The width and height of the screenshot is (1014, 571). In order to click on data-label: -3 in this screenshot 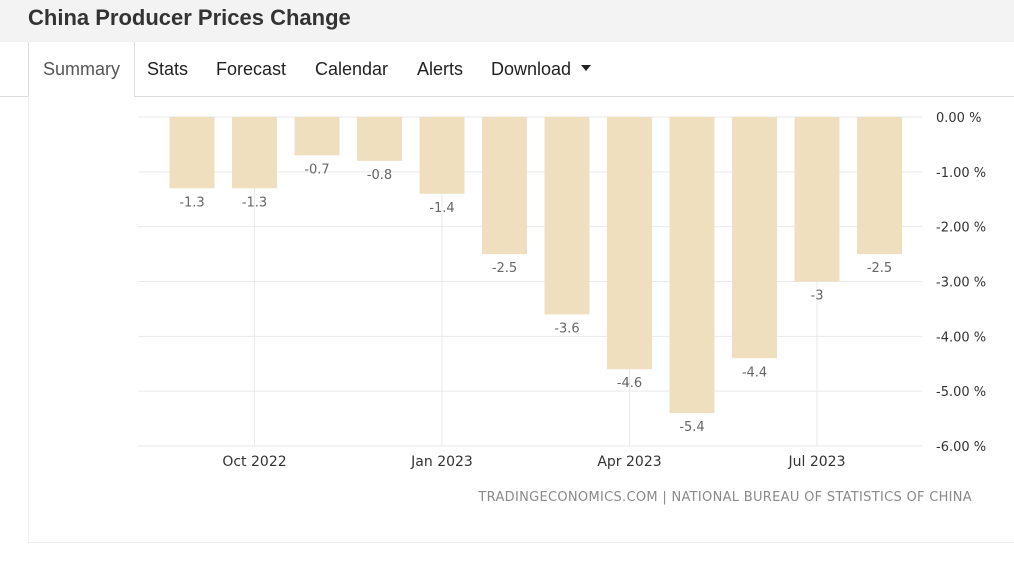, I will do `click(817, 296)`.